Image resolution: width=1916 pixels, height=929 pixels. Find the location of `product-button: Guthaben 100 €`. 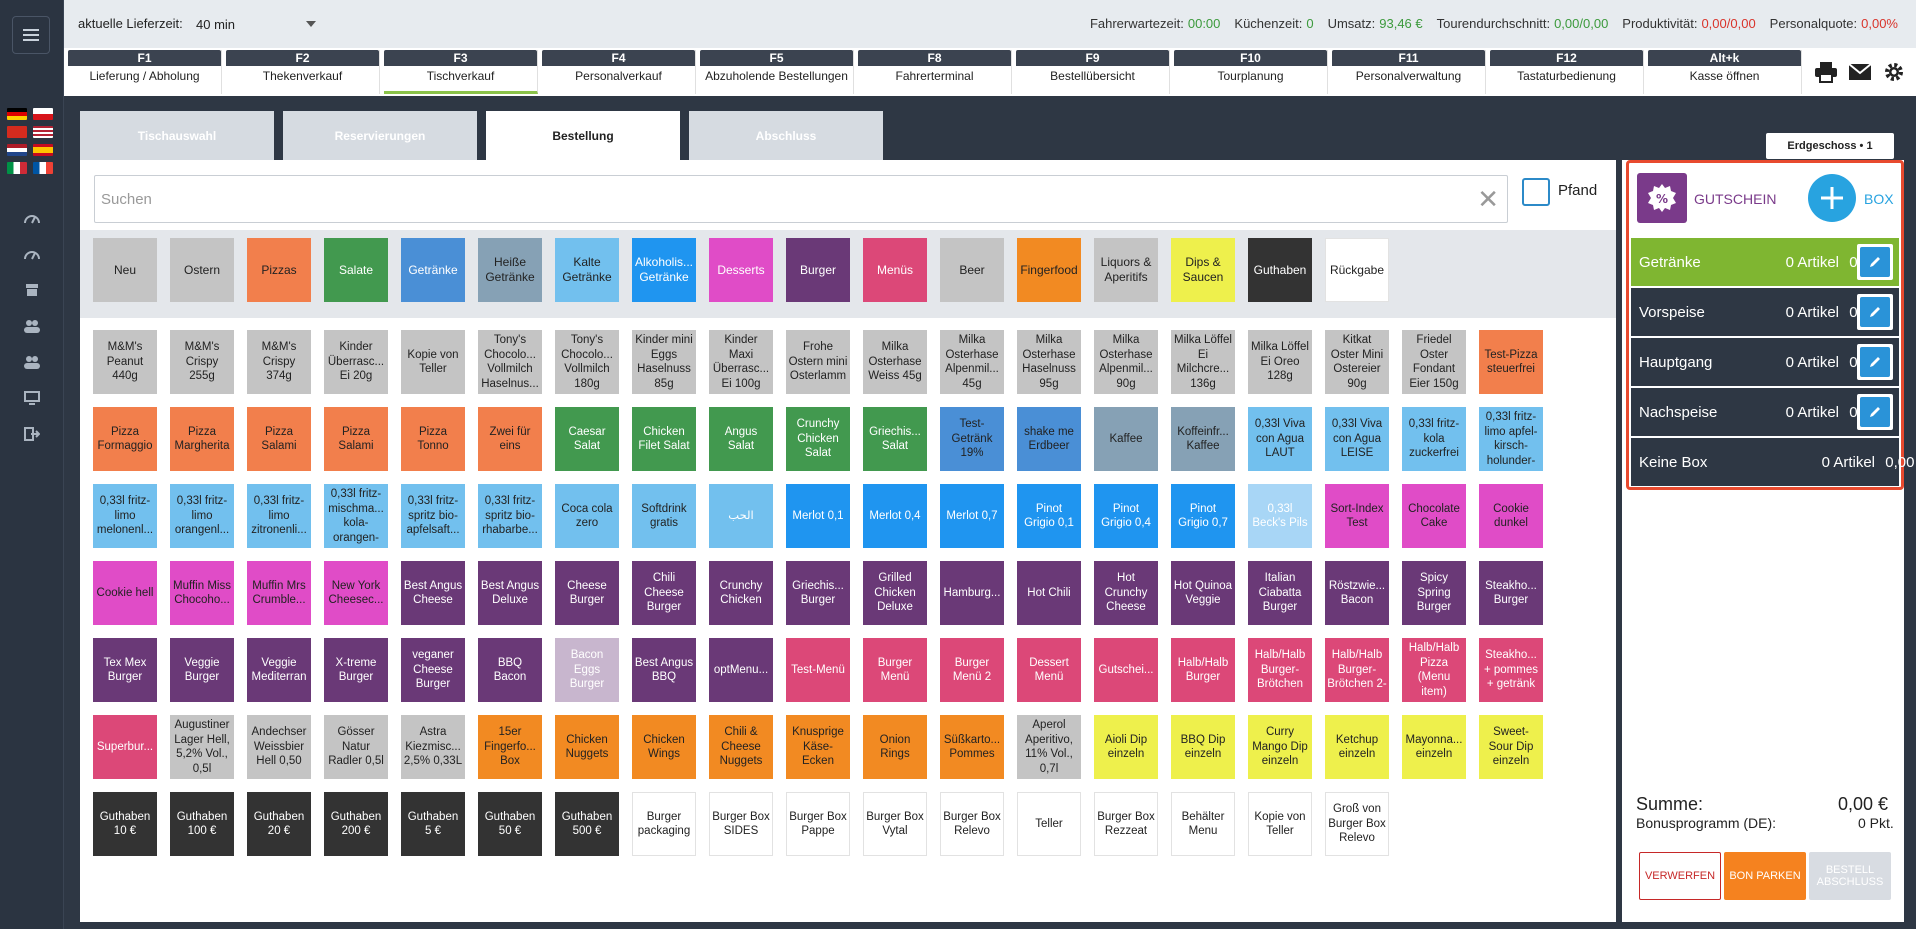

product-button: Guthaben 100 € is located at coordinates (202, 824).